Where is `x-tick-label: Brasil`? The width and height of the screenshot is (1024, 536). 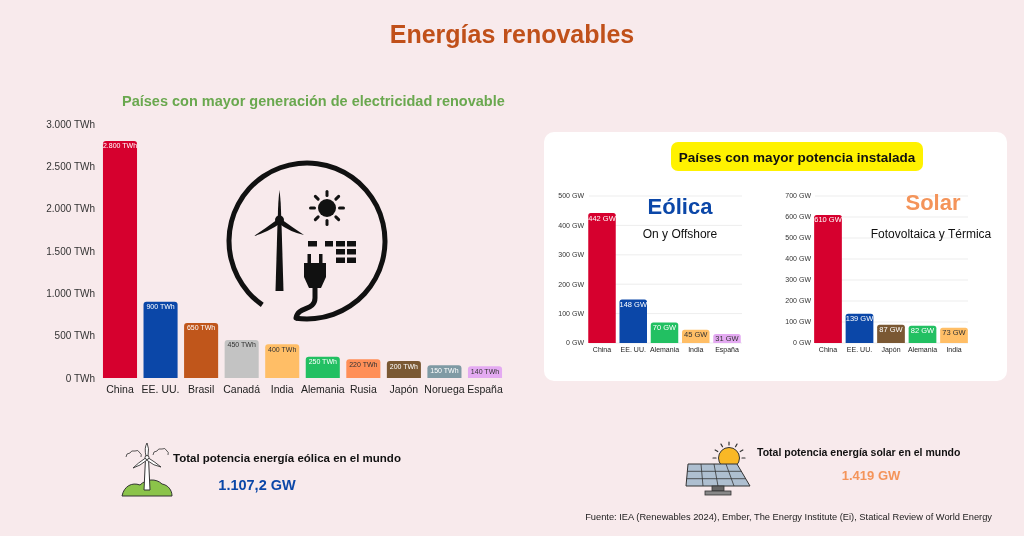 x-tick-label: Brasil is located at coordinates (201, 389).